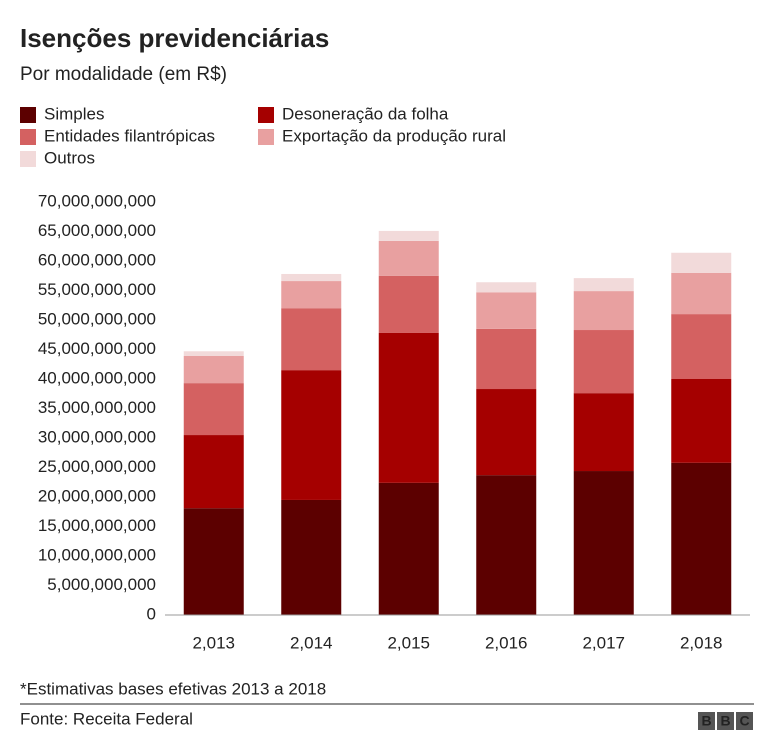 This screenshot has height=756, width=774. I want to click on y-tick-label: 10,000,000,000, so click(97, 554).